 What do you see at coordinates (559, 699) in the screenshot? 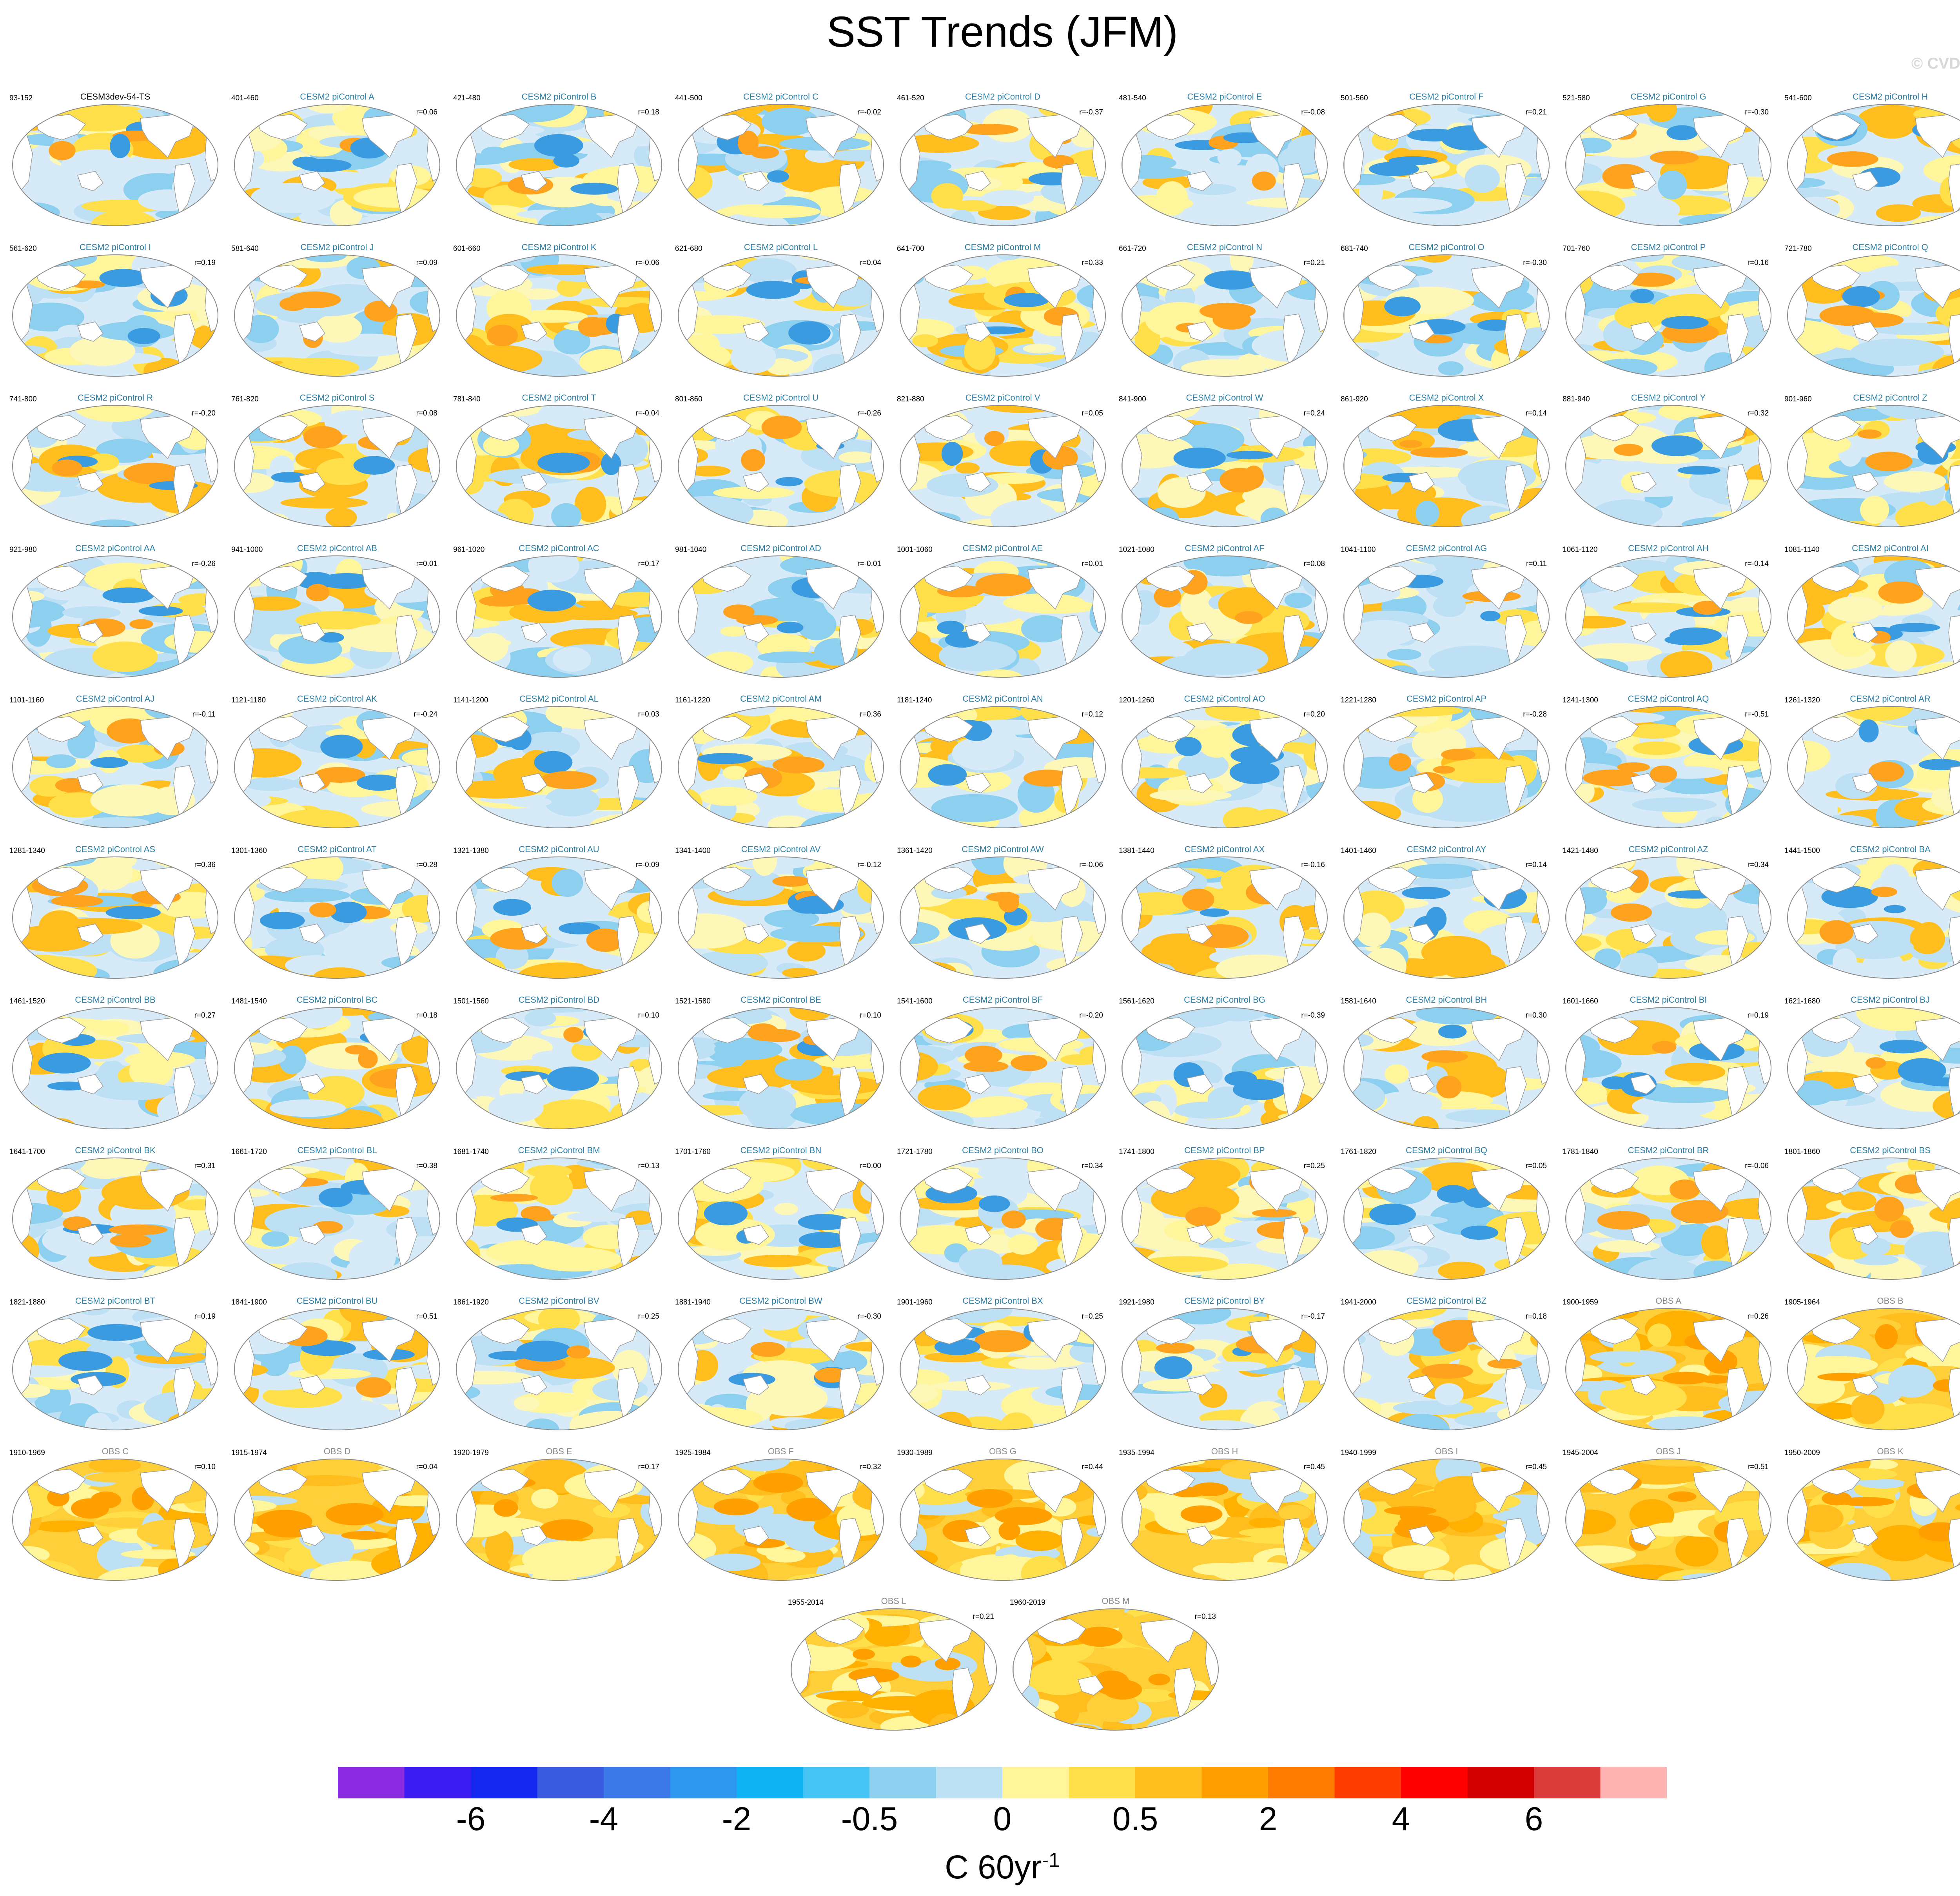
I see `panel-title: CESM2 piControl AL` at bounding box center [559, 699].